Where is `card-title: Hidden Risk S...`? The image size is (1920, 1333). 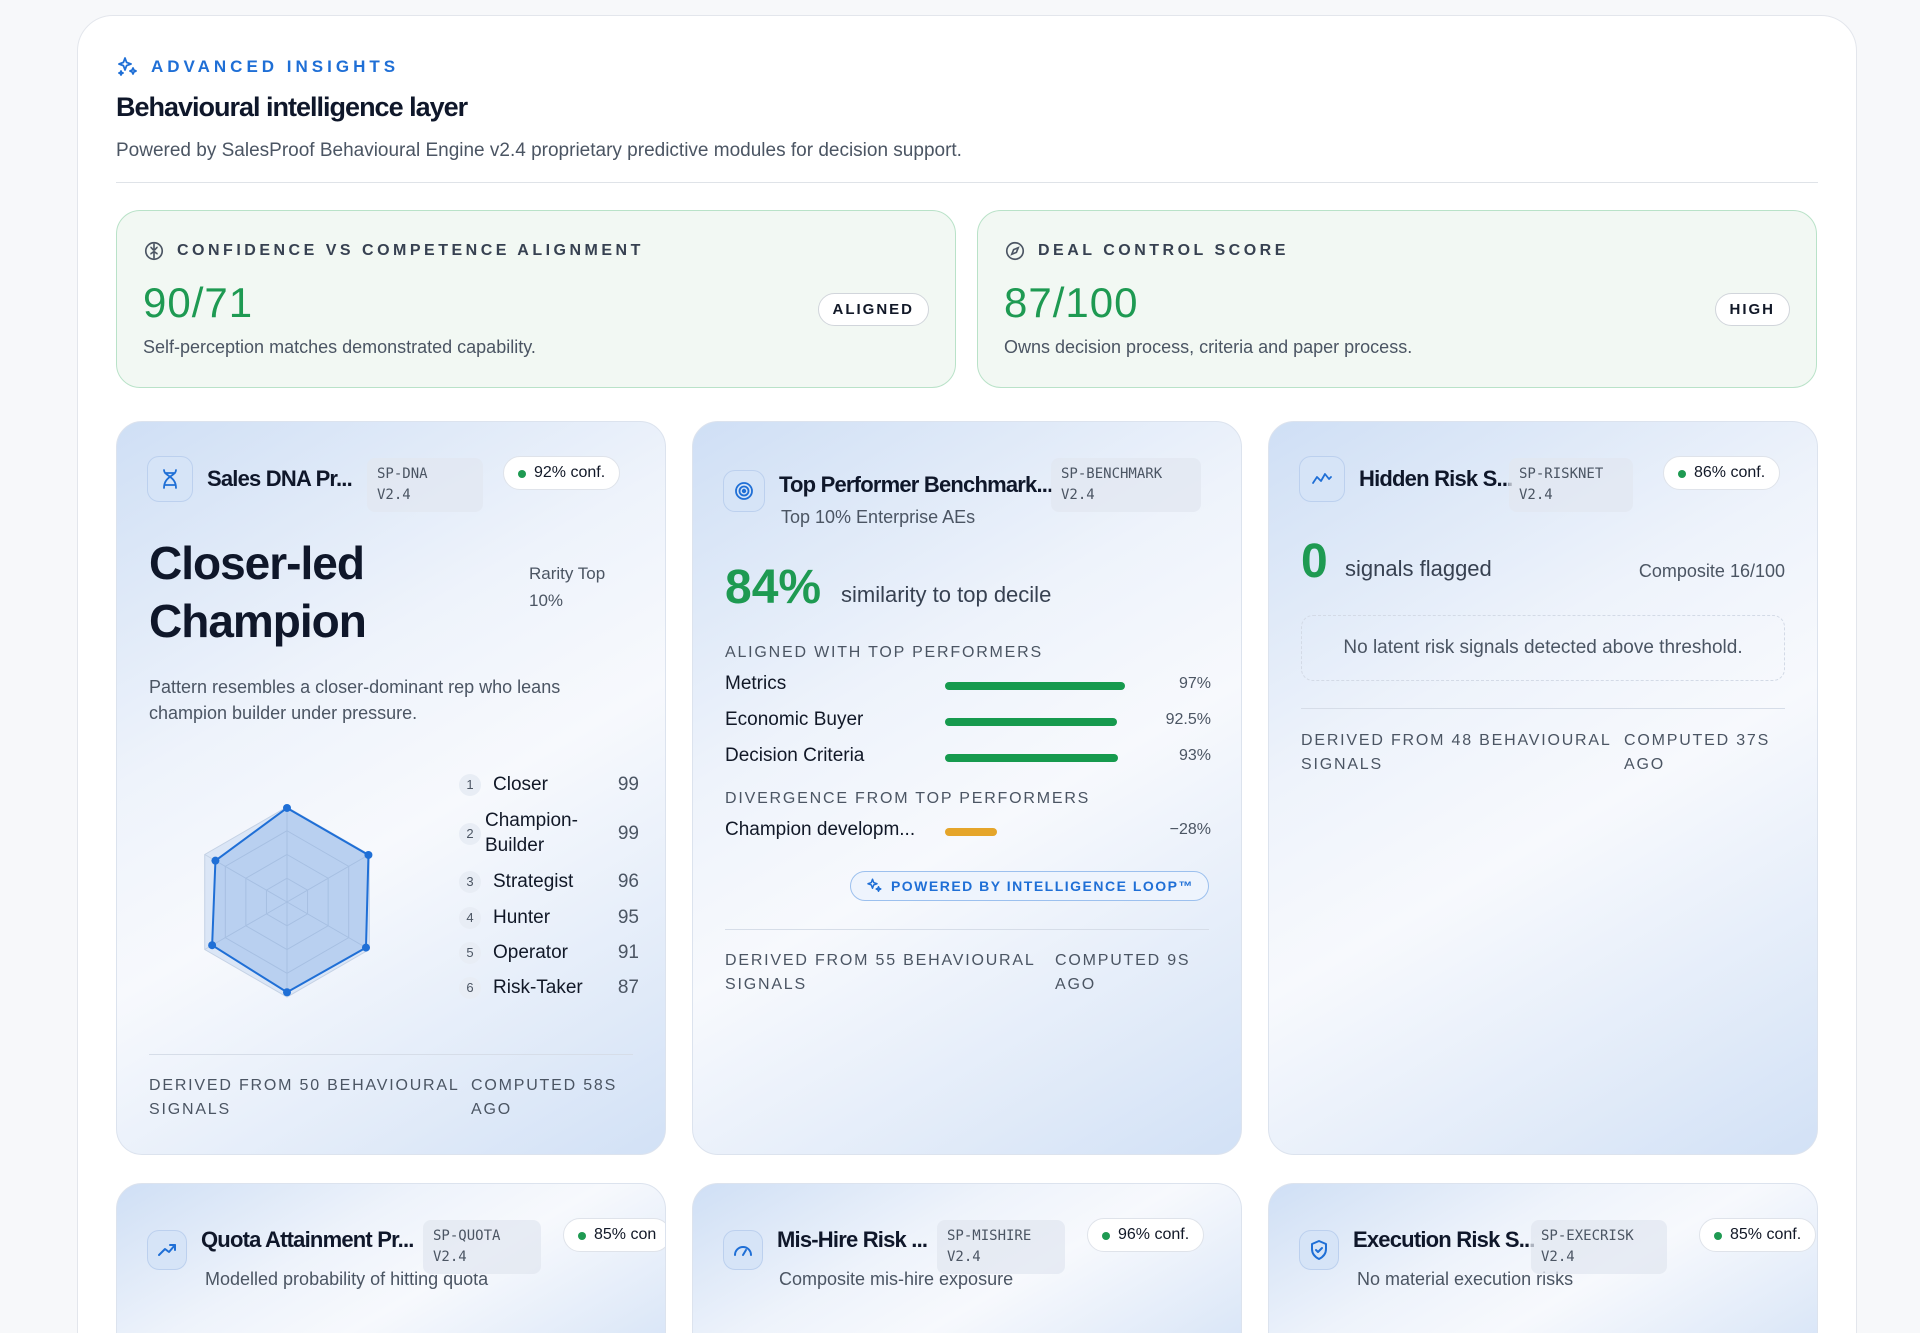
card-title: Hidden Risk S... is located at coordinates (1436, 478).